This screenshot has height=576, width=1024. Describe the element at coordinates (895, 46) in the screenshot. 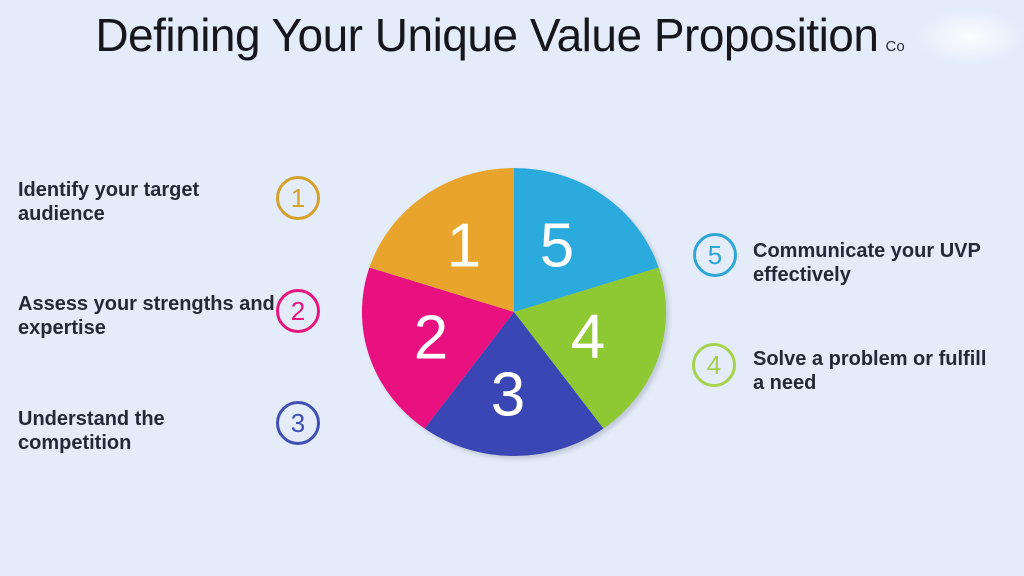

I see `title-suffix: Co` at that location.